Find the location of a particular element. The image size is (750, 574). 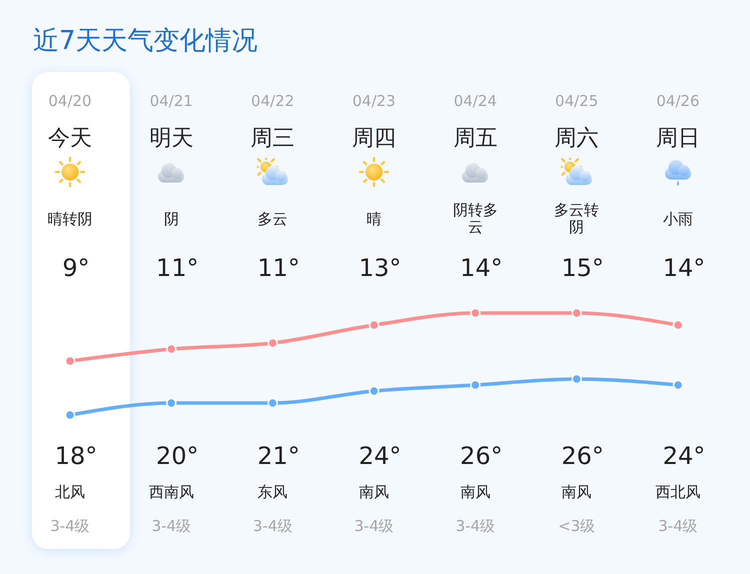

text: 晴 is located at coordinates (374, 219).